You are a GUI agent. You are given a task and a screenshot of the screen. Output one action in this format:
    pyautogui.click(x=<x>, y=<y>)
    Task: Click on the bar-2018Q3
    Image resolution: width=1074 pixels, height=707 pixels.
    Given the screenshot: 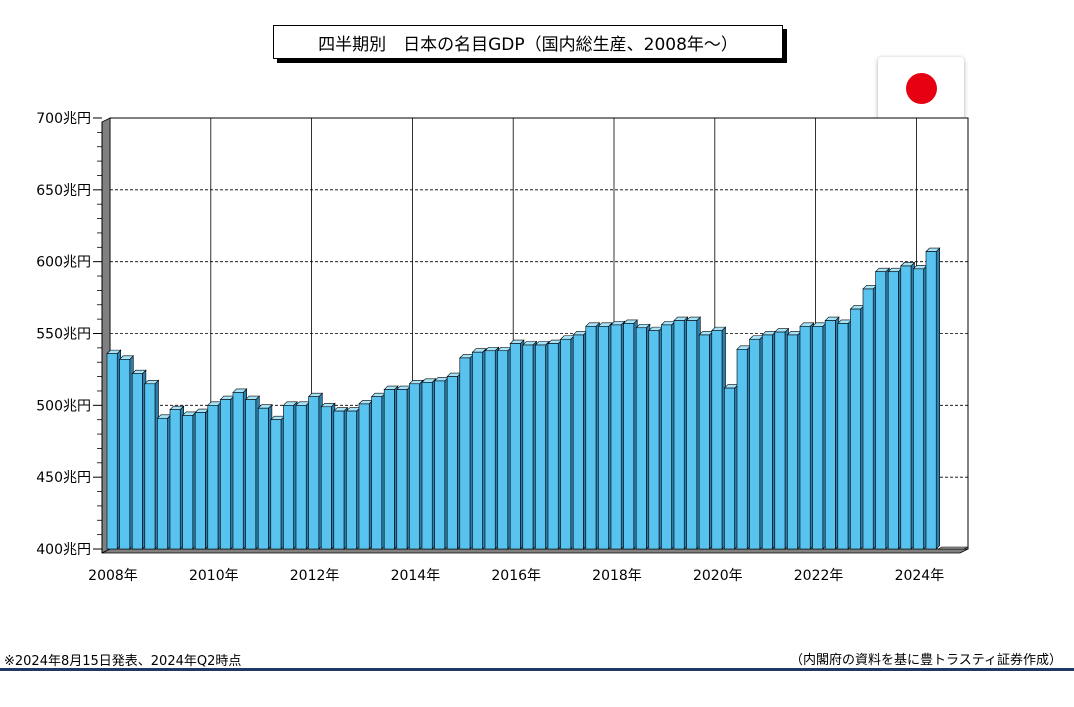 What is the action you would take?
    pyautogui.click(x=643, y=436)
    